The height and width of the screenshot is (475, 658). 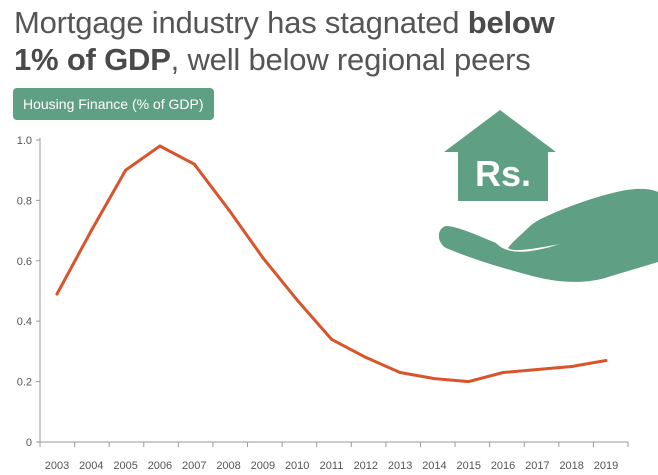 I want to click on headline-text-2: , well below regional peers, so click(x=350, y=59).